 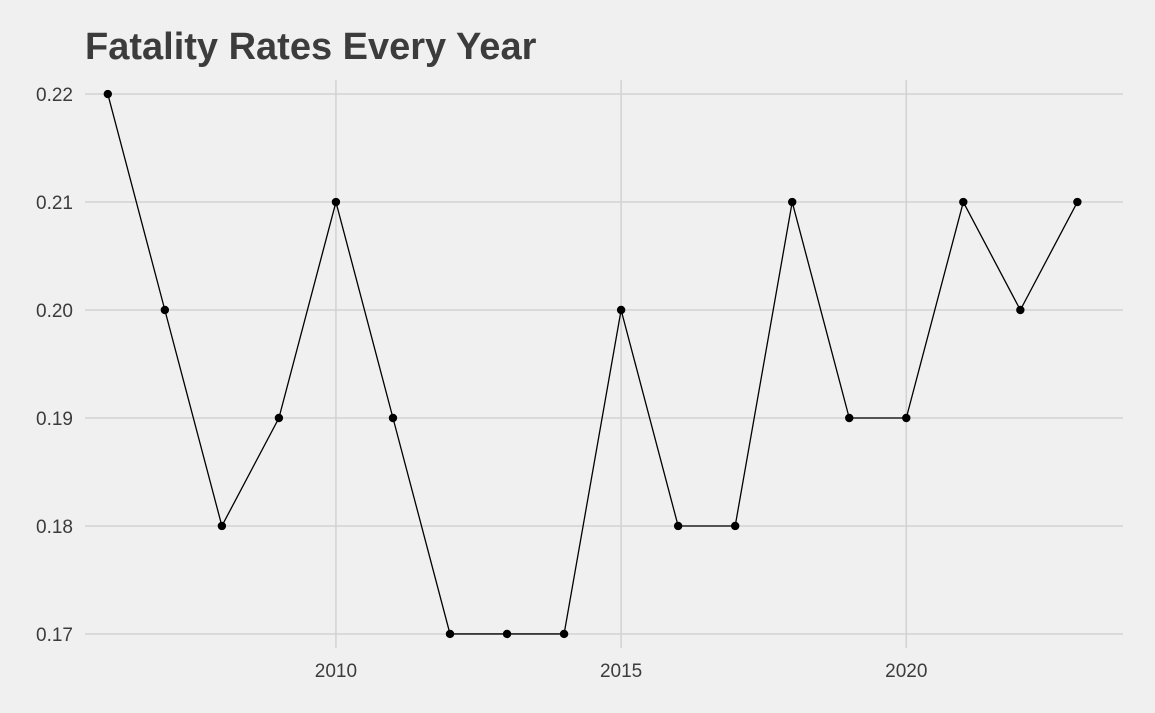 I want to click on y-tick-label: 0.20, so click(x=54, y=311).